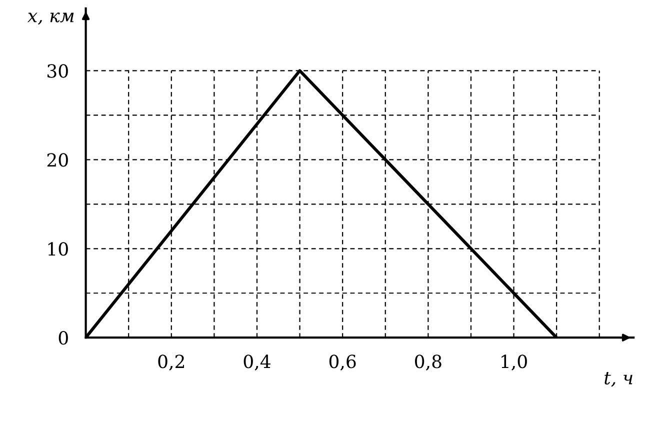 The image size is (660, 422). I want to click on x-tick-label: 0,6, so click(342, 362).